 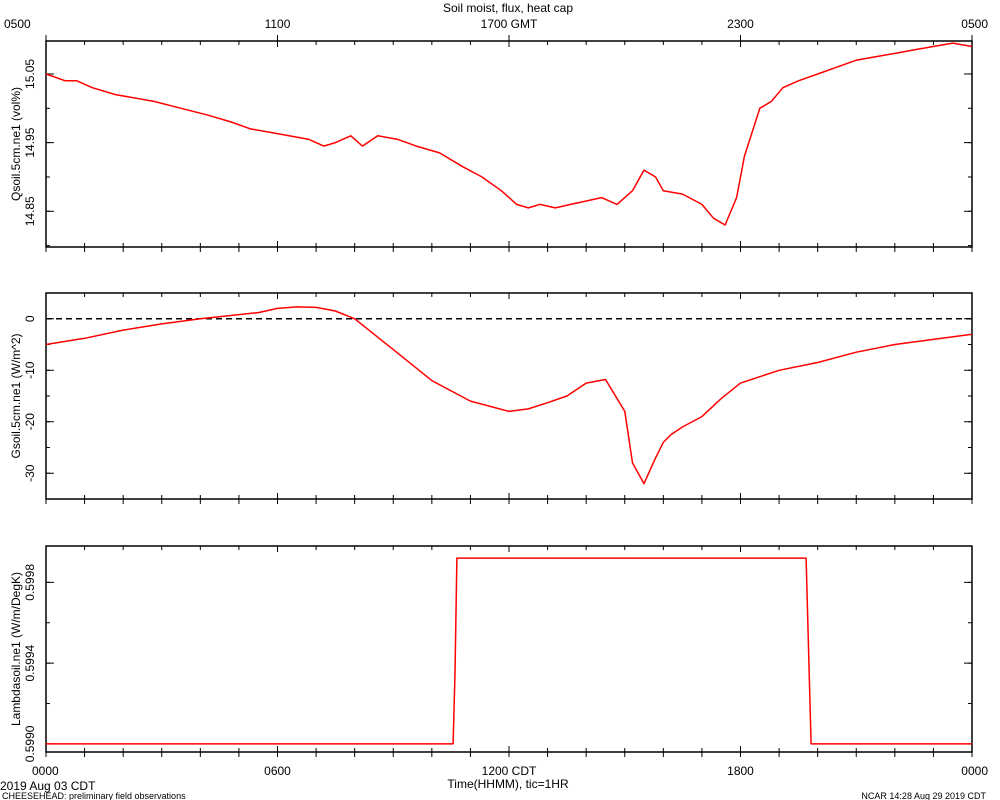 I want to click on y-tick-label: -10, so click(x=30, y=370).